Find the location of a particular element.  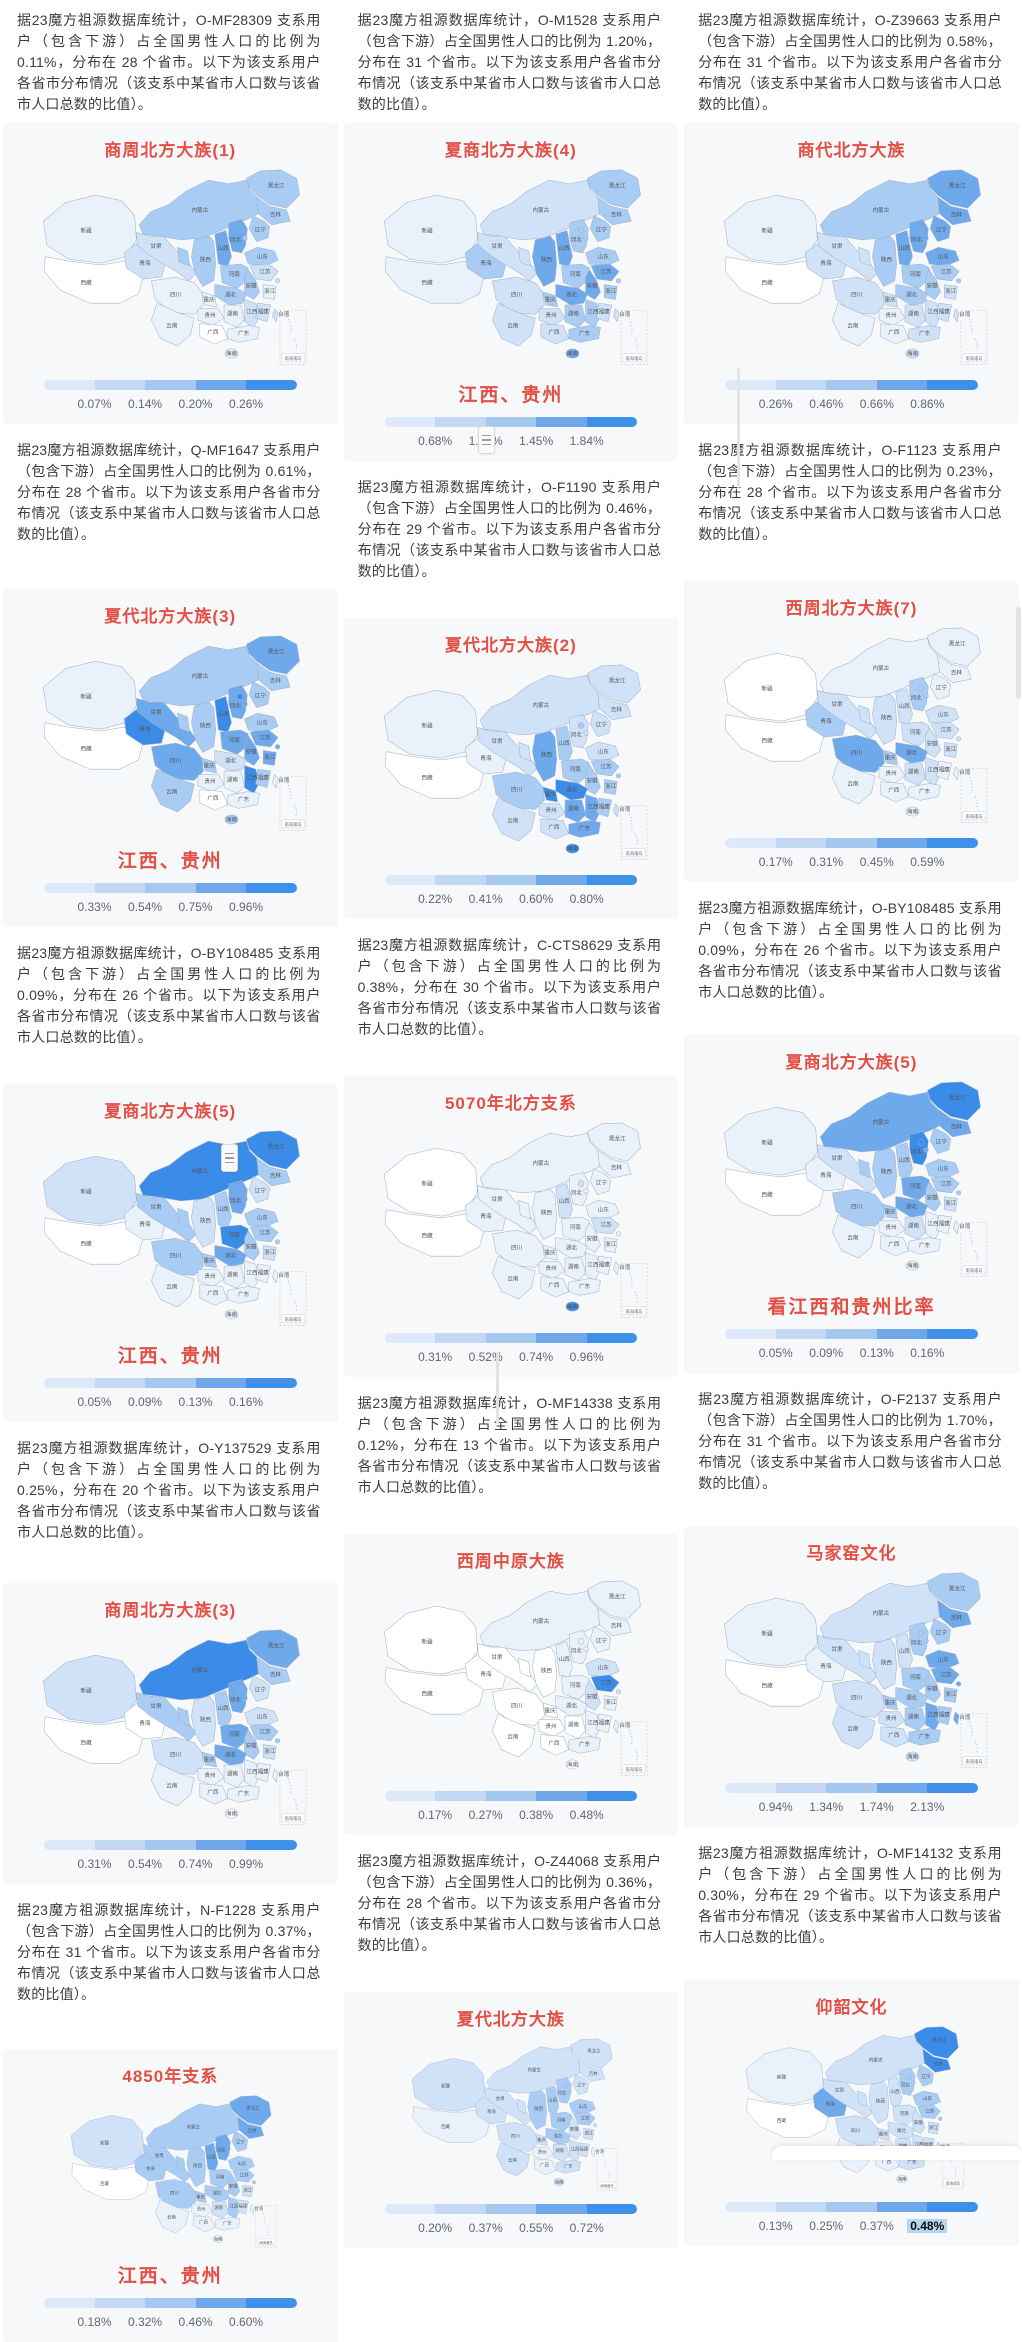

scrollbar-thumb is located at coordinates (497, 1388).